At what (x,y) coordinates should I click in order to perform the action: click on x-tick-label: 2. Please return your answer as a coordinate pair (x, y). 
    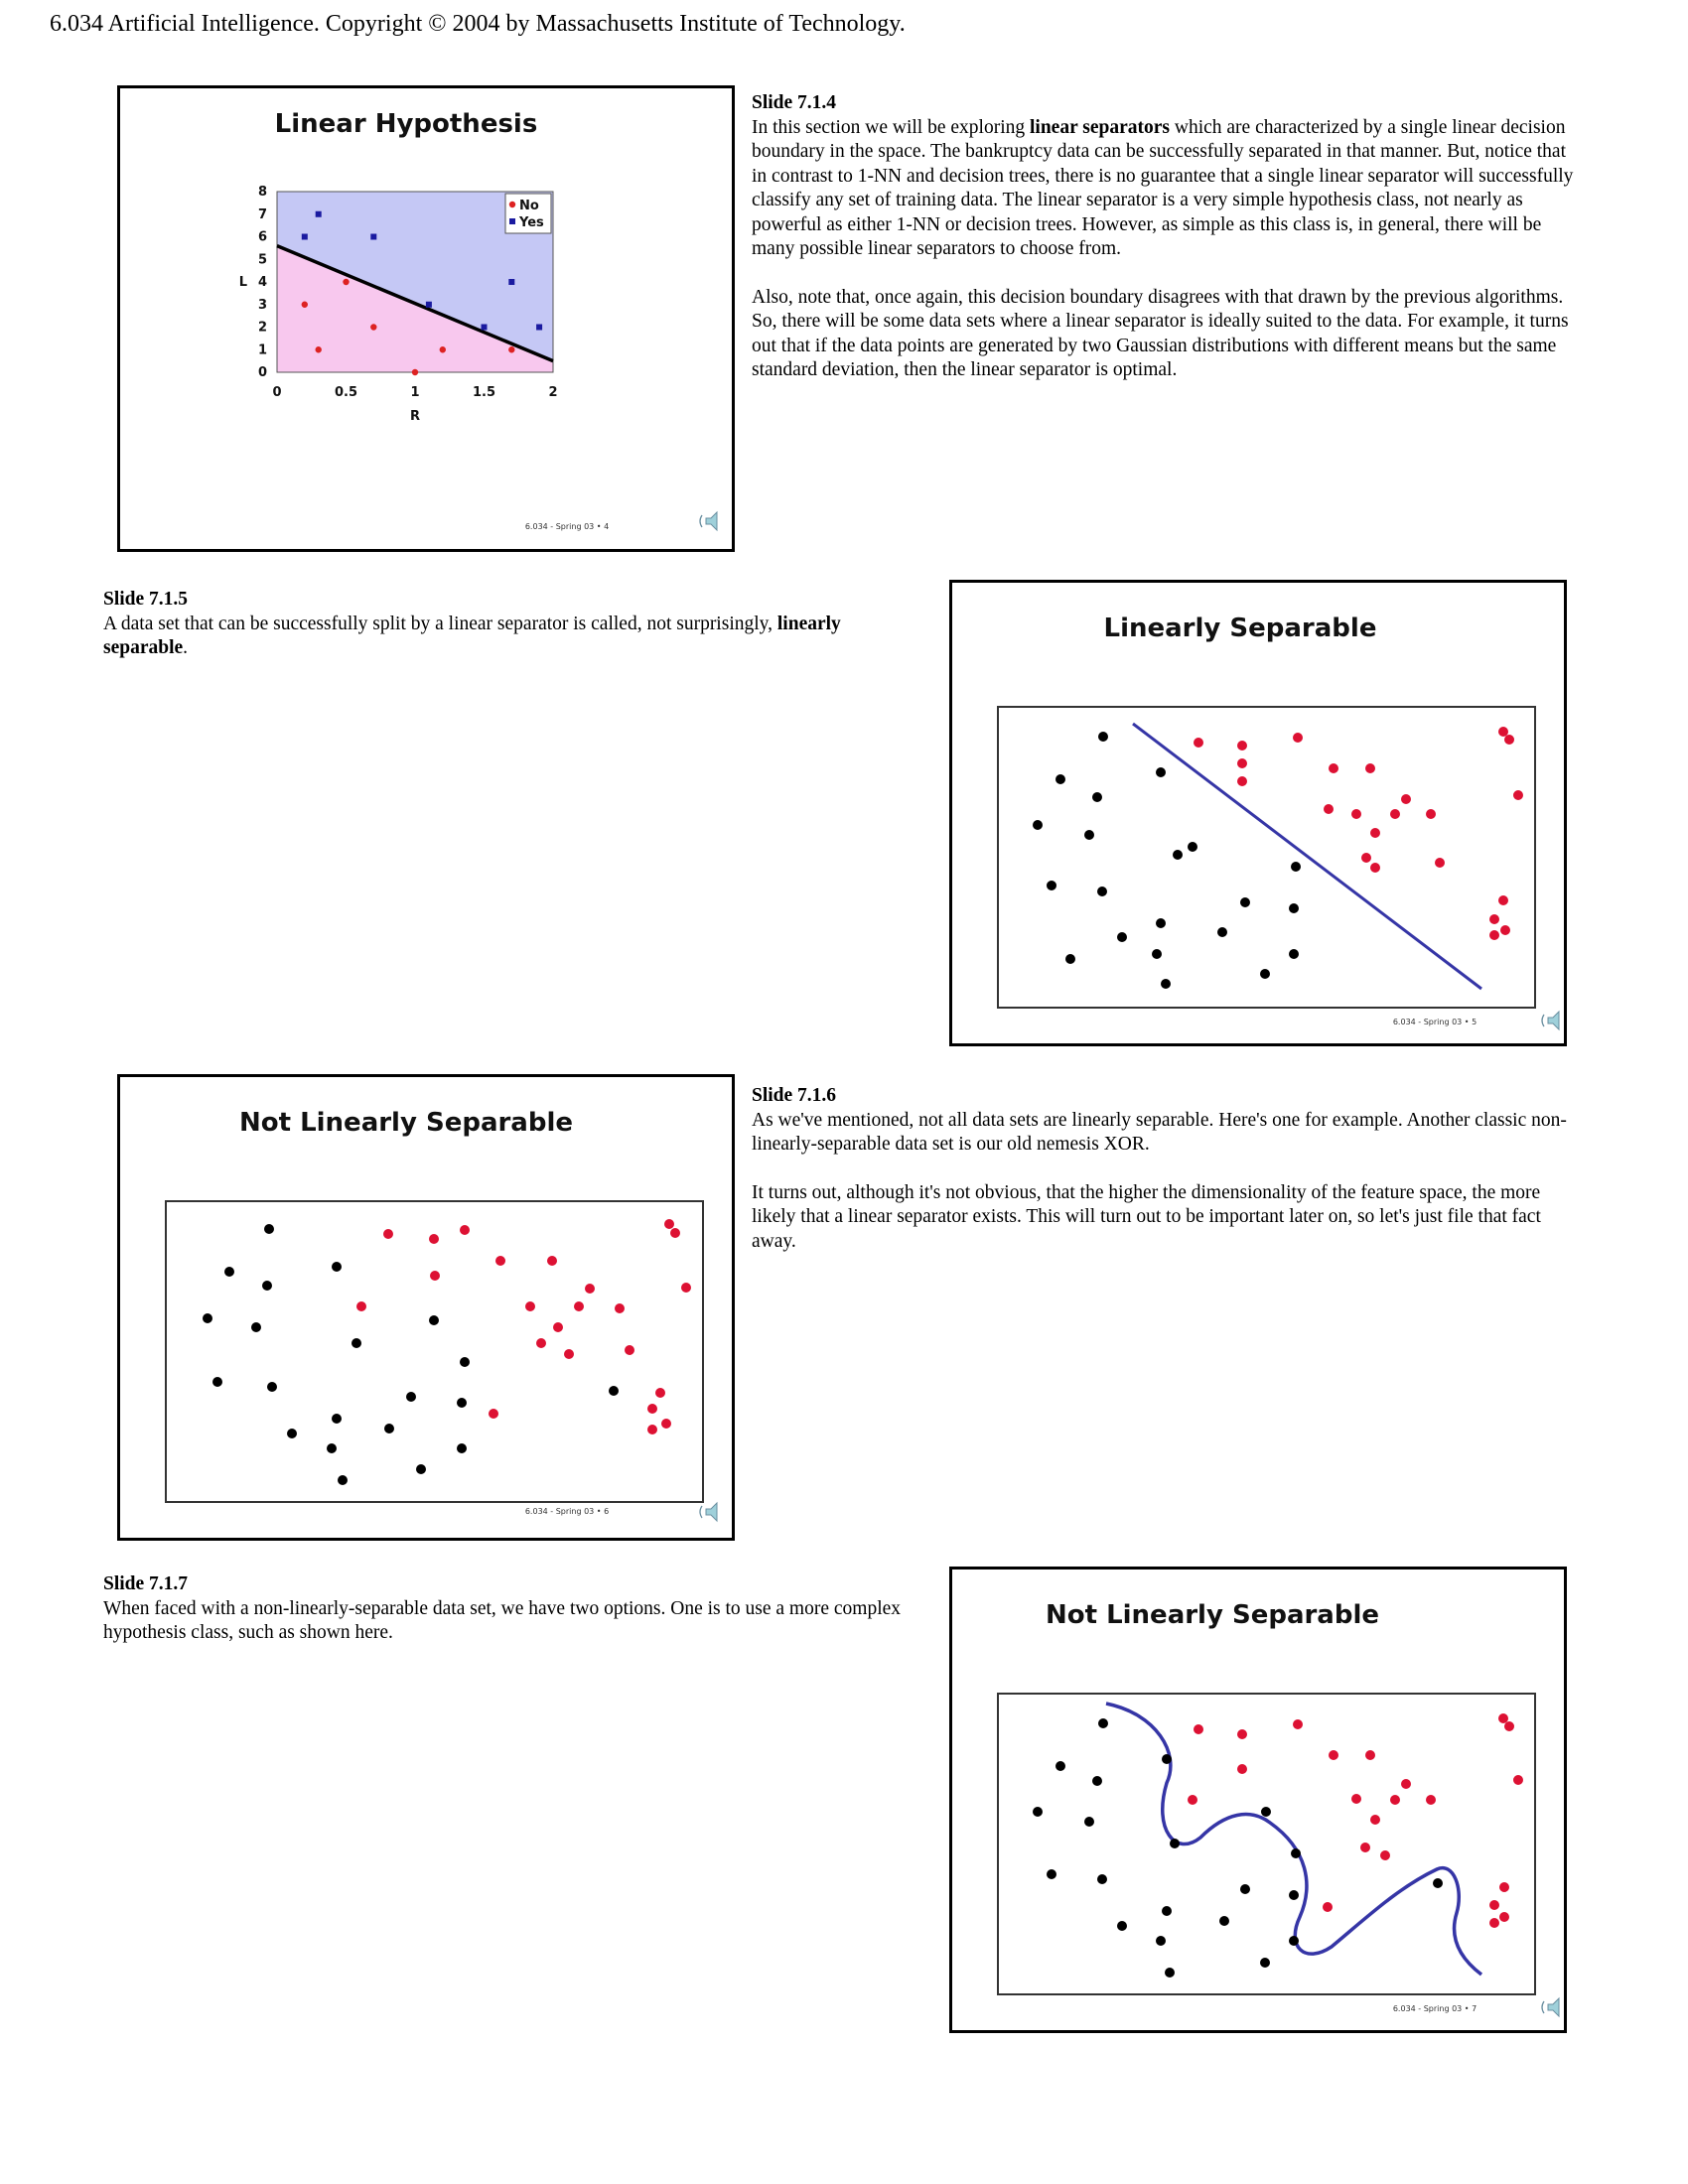
    Looking at the image, I should click on (552, 392).